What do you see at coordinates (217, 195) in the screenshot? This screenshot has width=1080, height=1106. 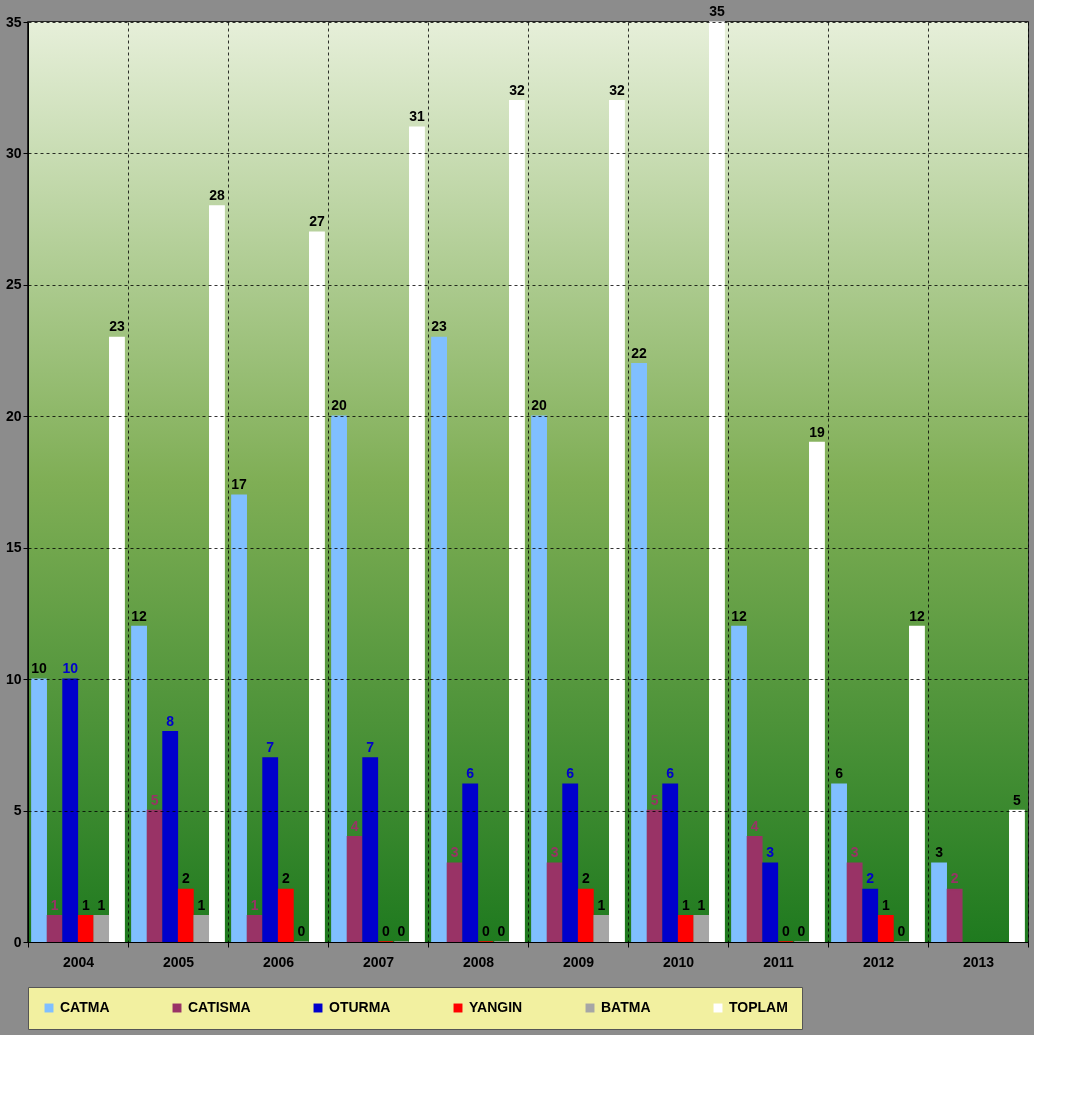 I see `data-label: 28` at bounding box center [217, 195].